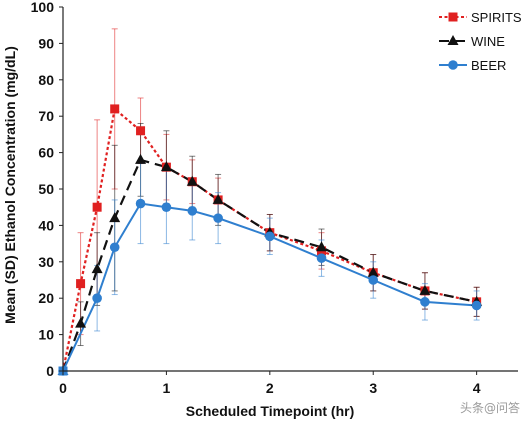 The height and width of the screenshot is (425, 530). I want to click on legend-beer-label: BEER, so click(488, 65).